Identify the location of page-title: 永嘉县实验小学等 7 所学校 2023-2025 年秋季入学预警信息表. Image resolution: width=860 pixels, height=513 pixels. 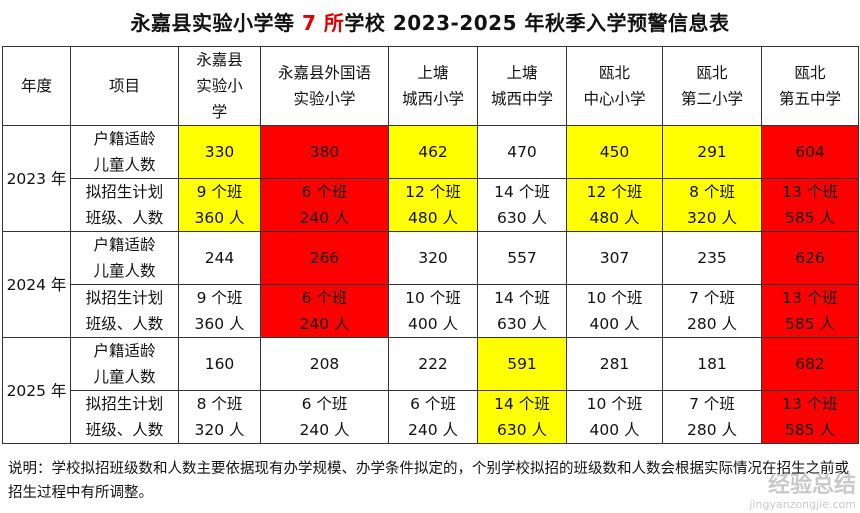
(430, 23).